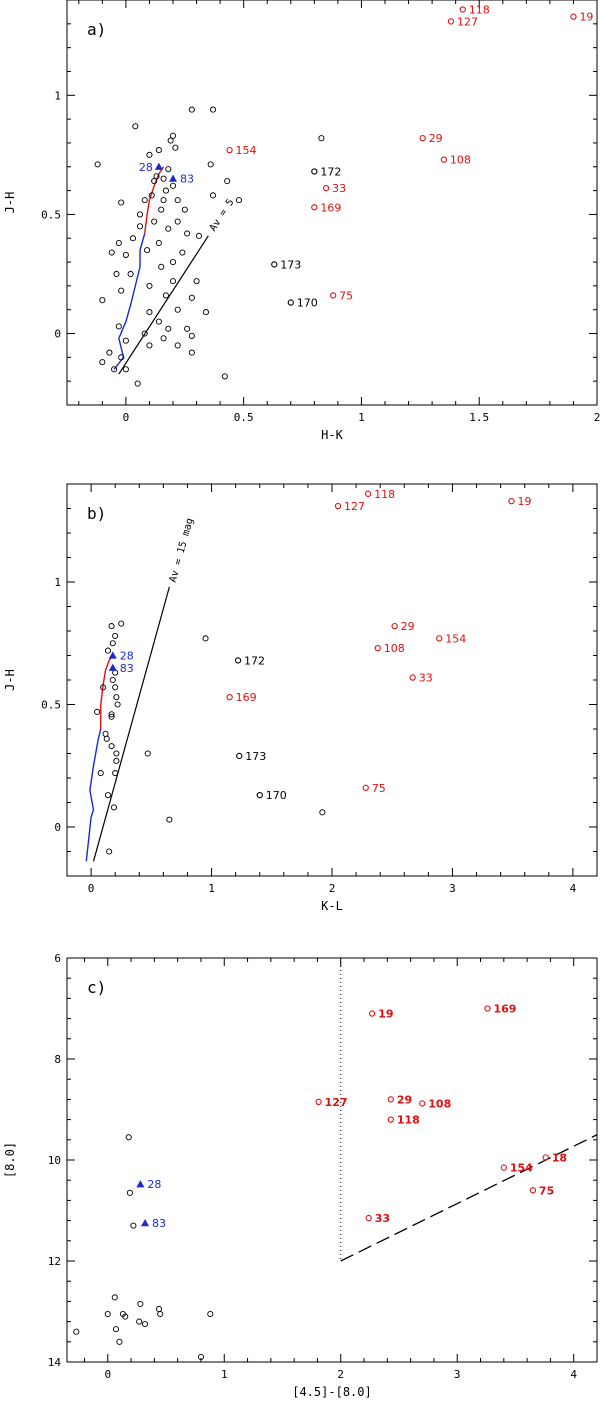  I want to click on x-tick-label: 0, so click(91, 888).